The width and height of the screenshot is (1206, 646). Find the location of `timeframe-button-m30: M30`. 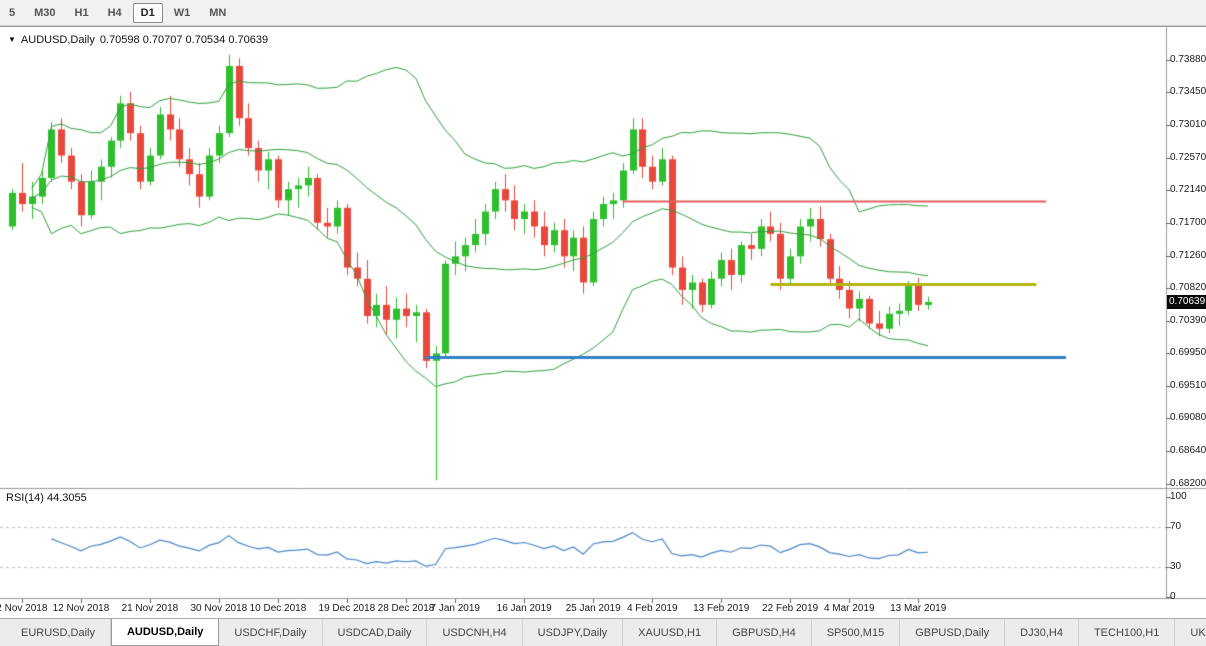

timeframe-button-m30: M30 is located at coordinates (45, 12).